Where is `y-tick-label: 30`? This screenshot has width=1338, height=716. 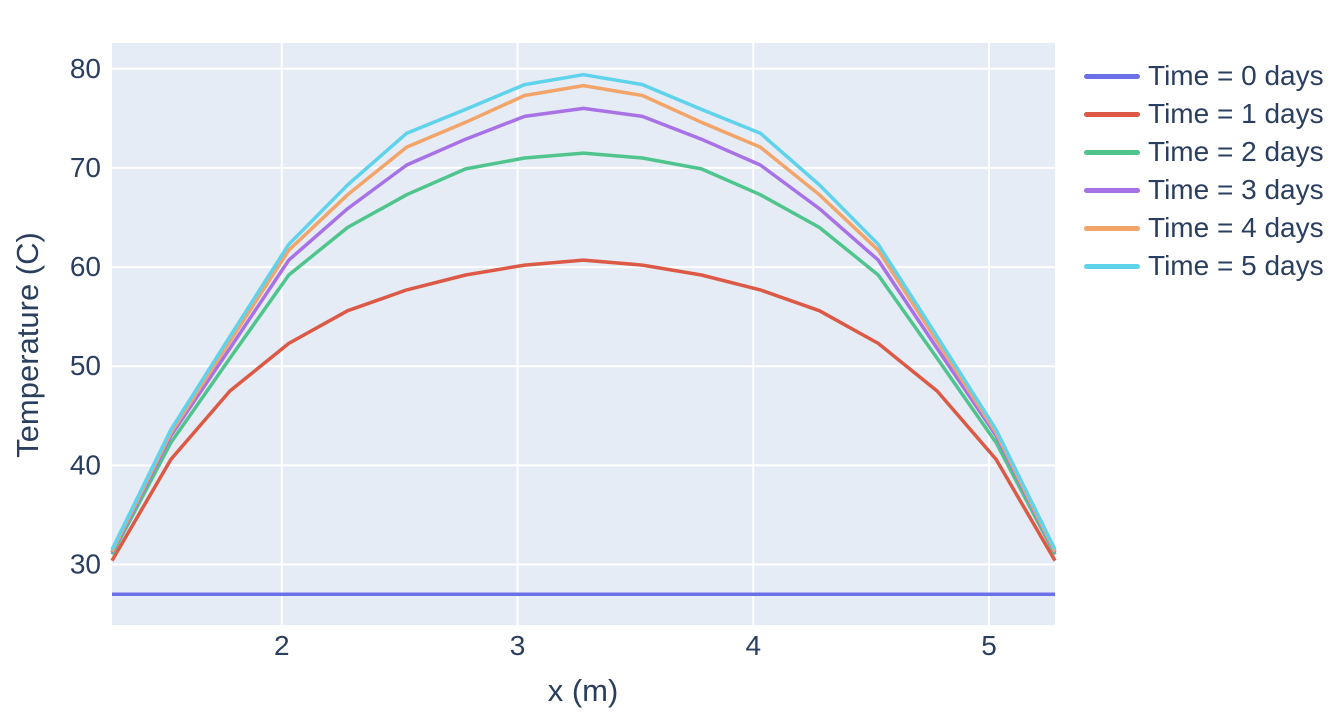
y-tick-label: 30 is located at coordinates (85, 564).